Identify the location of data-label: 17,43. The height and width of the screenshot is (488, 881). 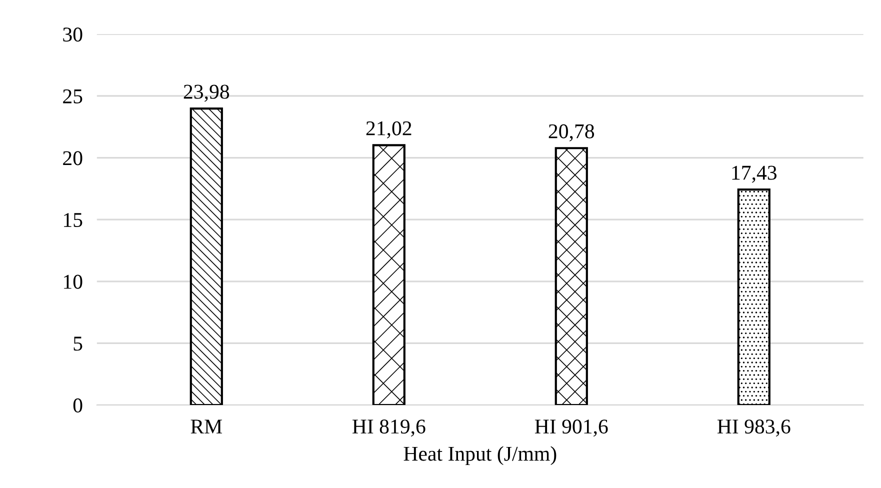
(754, 174).